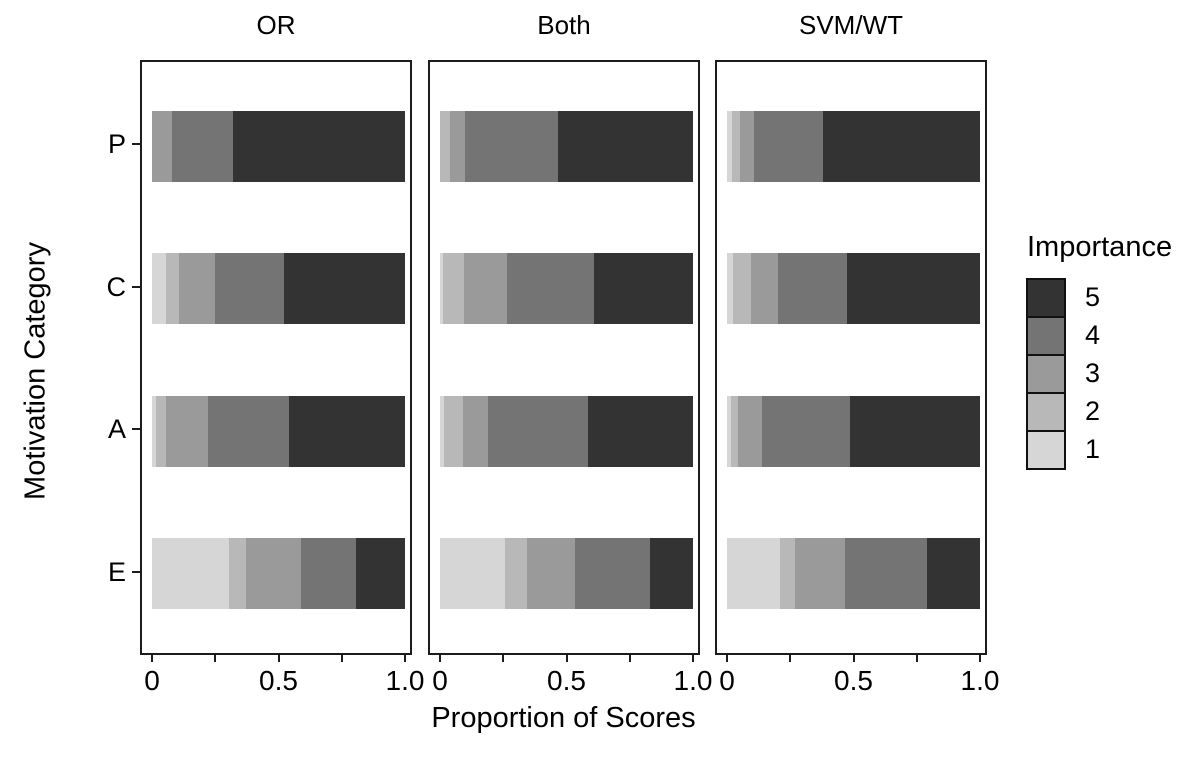 The image size is (1200, 766). I want to click on legend-title: Importance, so click(1100, 247).